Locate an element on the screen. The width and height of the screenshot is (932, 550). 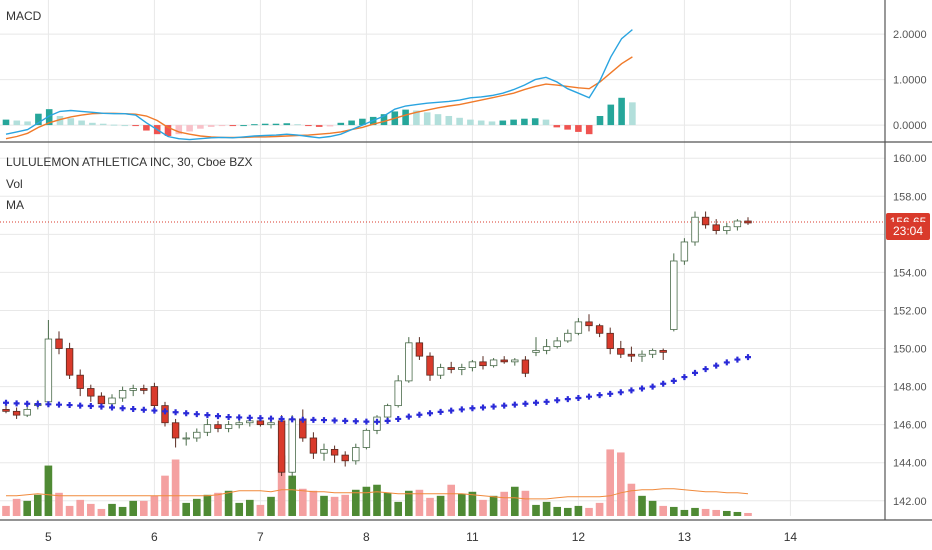
macd-tick-label: 0.0000 is located at coordinates (910, 126).